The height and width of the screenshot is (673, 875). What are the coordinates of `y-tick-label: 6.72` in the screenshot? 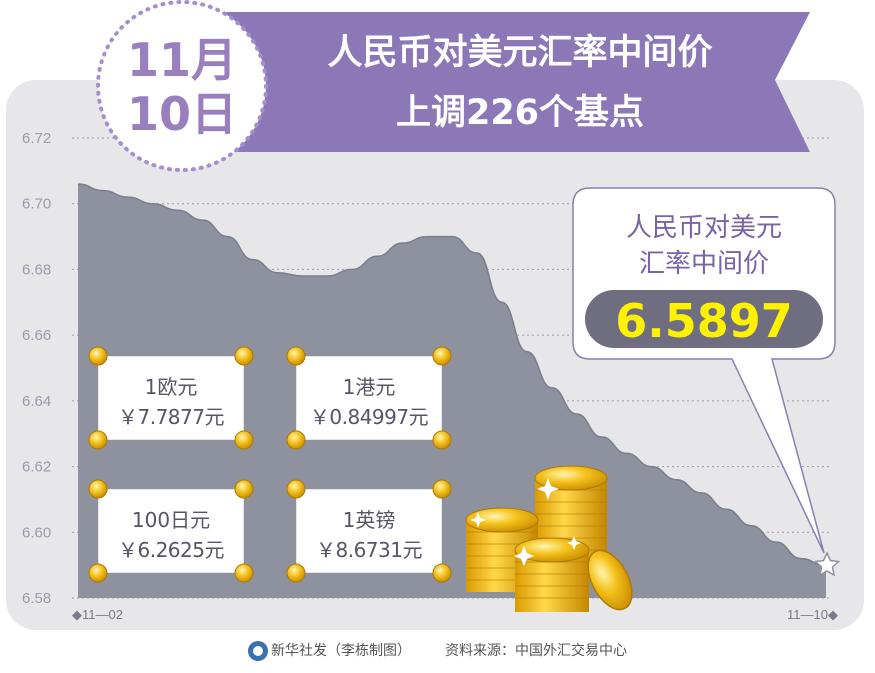 It's located at (36, 138).